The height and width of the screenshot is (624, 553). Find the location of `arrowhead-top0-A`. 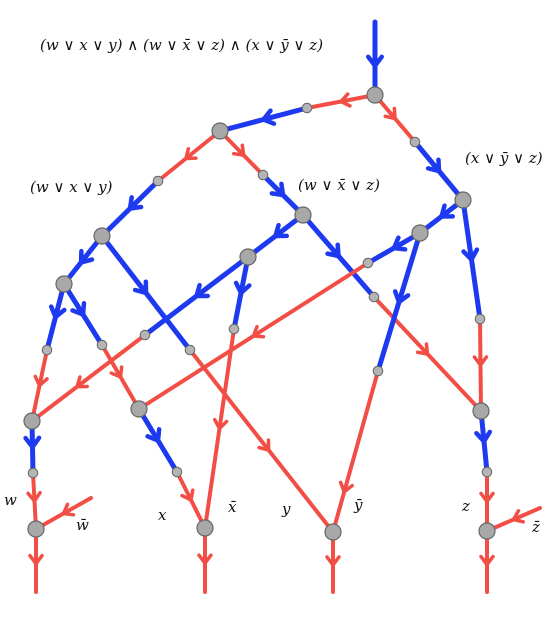

arrowhead-top0-A is located at coordinates (375, 61).